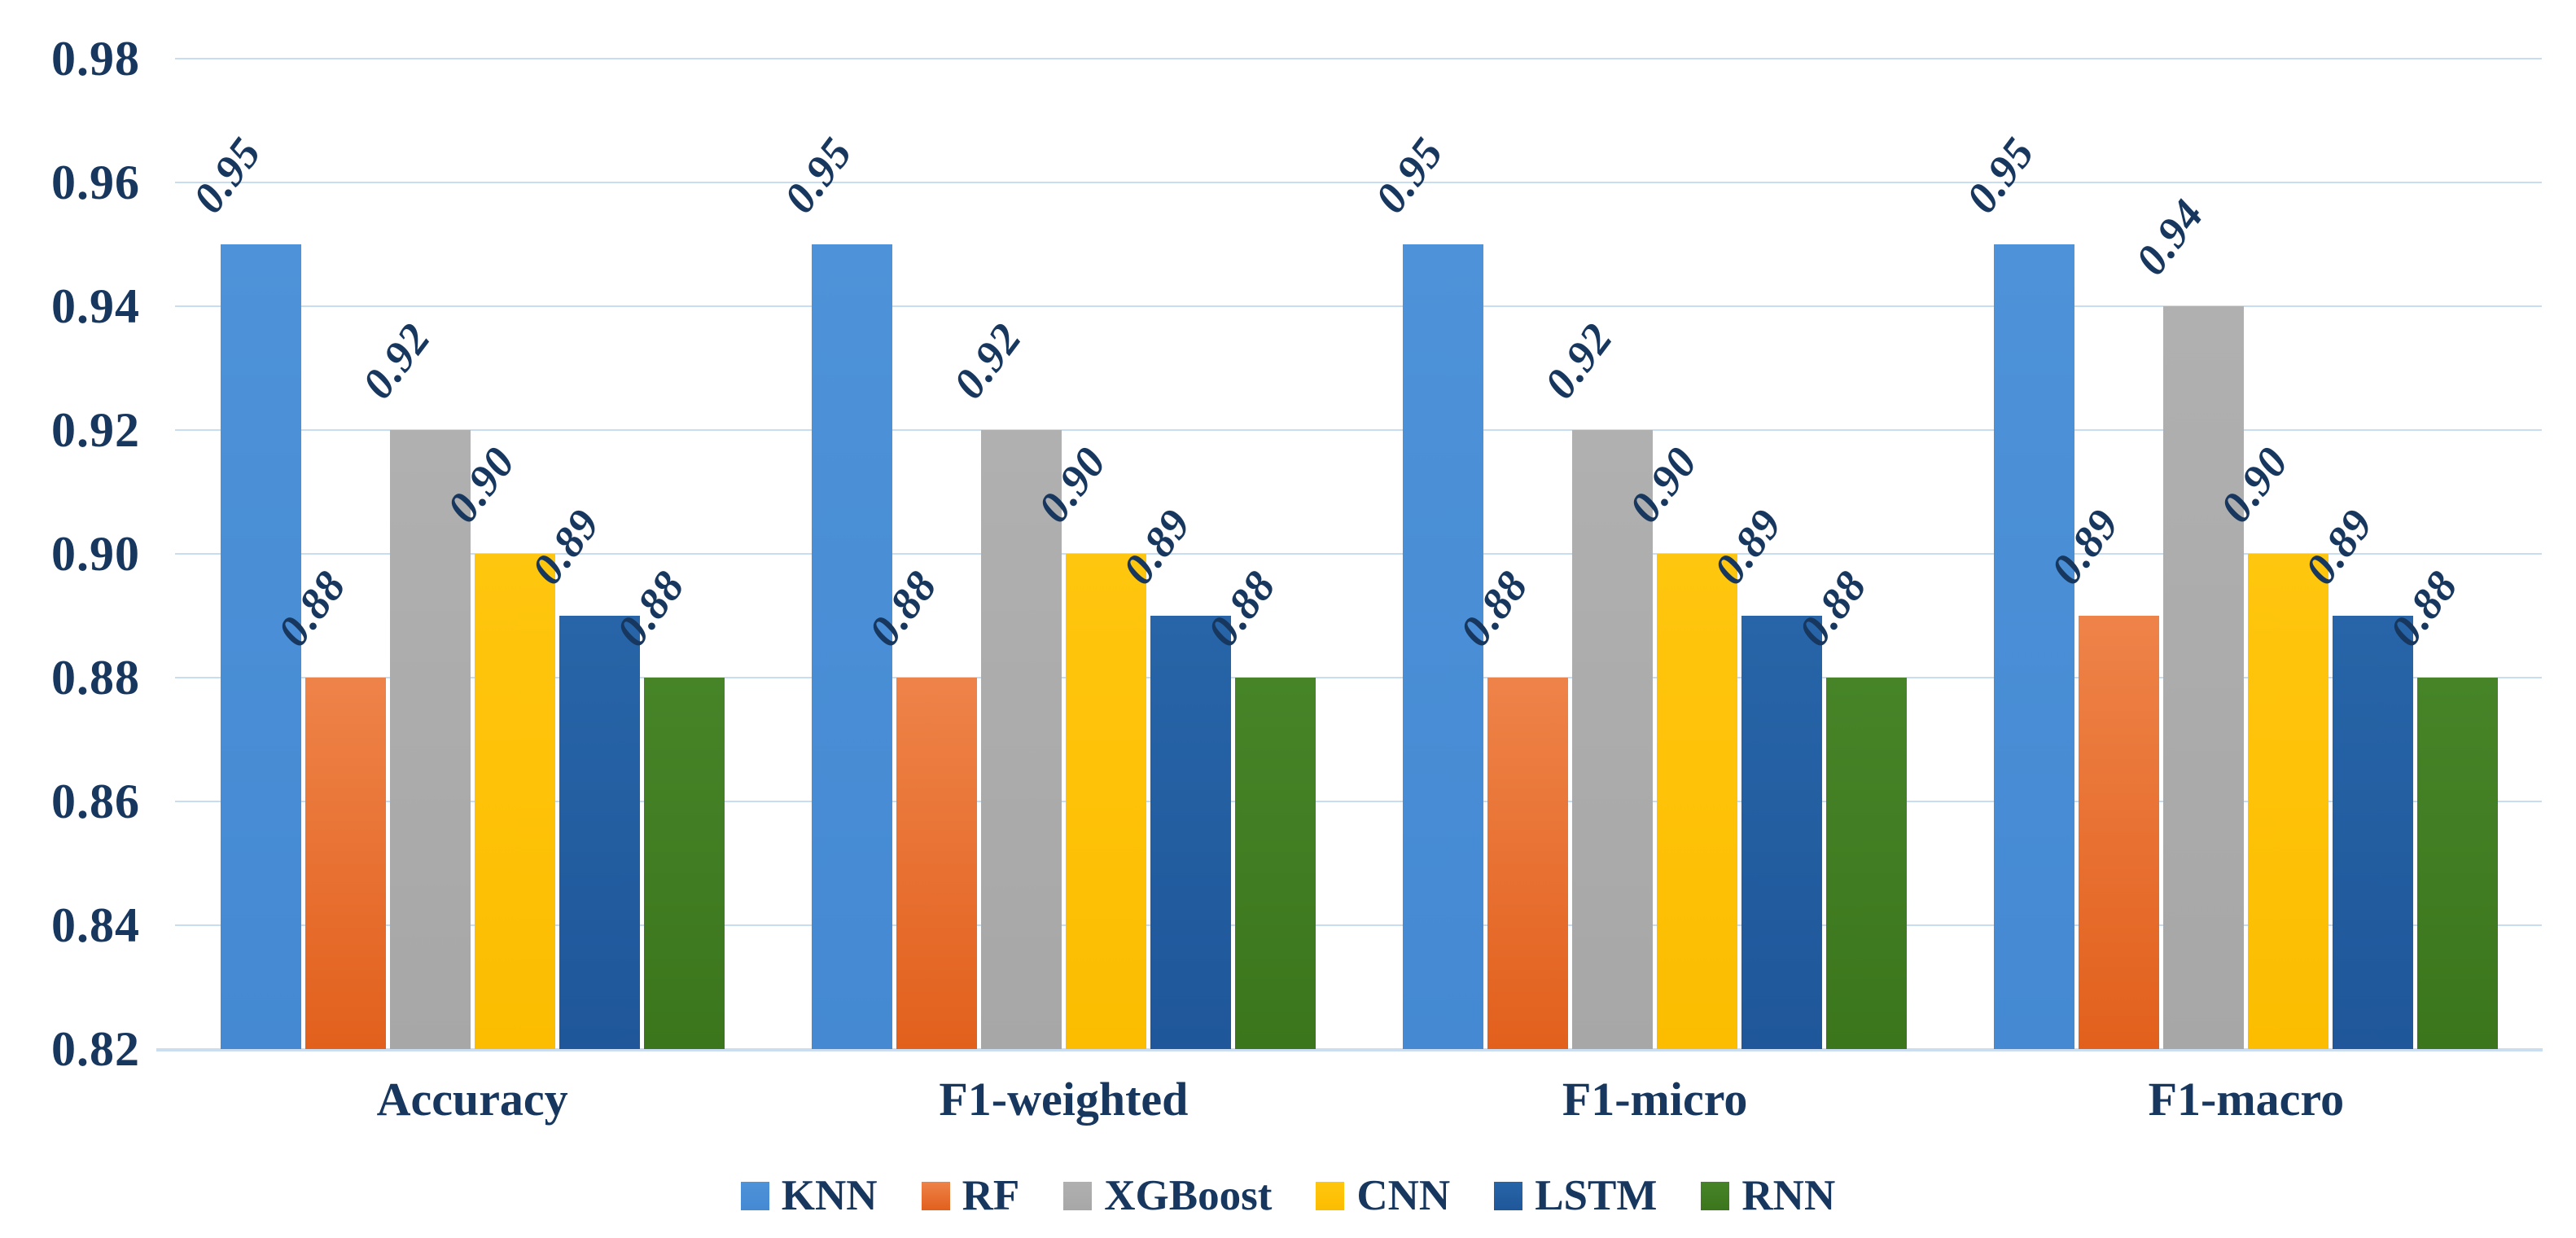 This screenshot has height=1238, width=2576. I want to click on bar-rf-f1-micro, so click(1528, 863).